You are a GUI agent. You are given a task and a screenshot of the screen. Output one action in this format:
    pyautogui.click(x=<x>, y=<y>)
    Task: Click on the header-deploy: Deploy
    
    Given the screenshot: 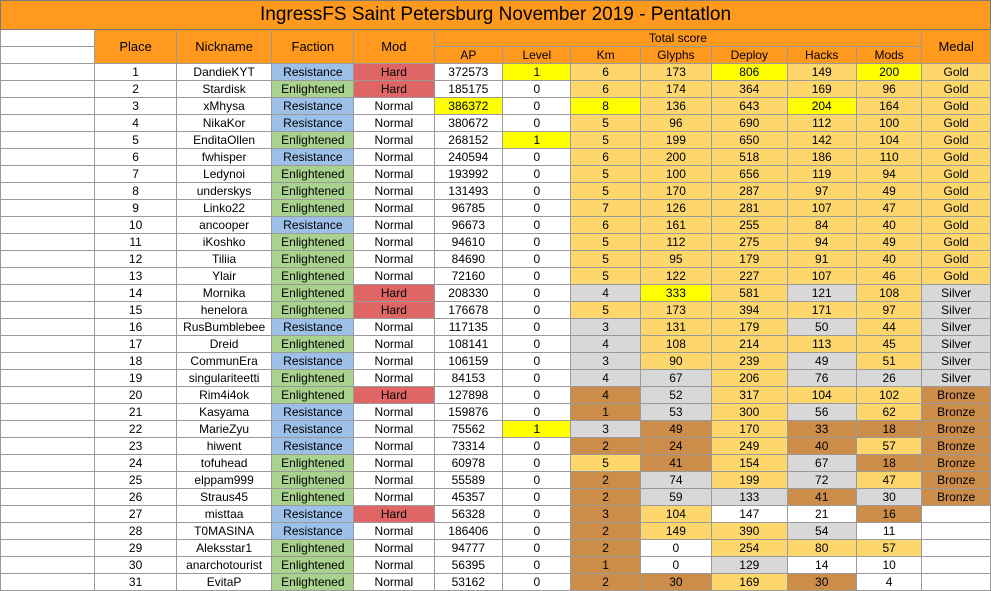 What is the action you would take?
    pyautogui.click(x=749, y=55)
    